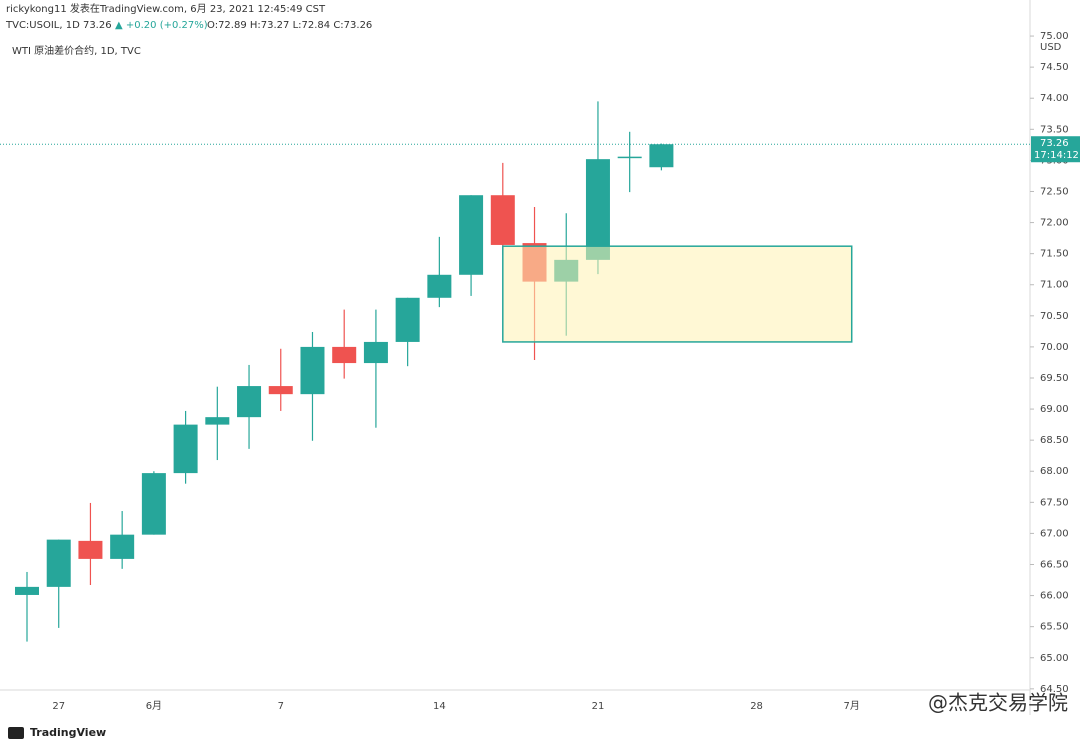 The height and width of the screenshot is (748, 1080). What do you see at coordinates (1054, 471) in the screenshot?
I see `y-tick-label: 68.00` at bounding box center [1054, 471].